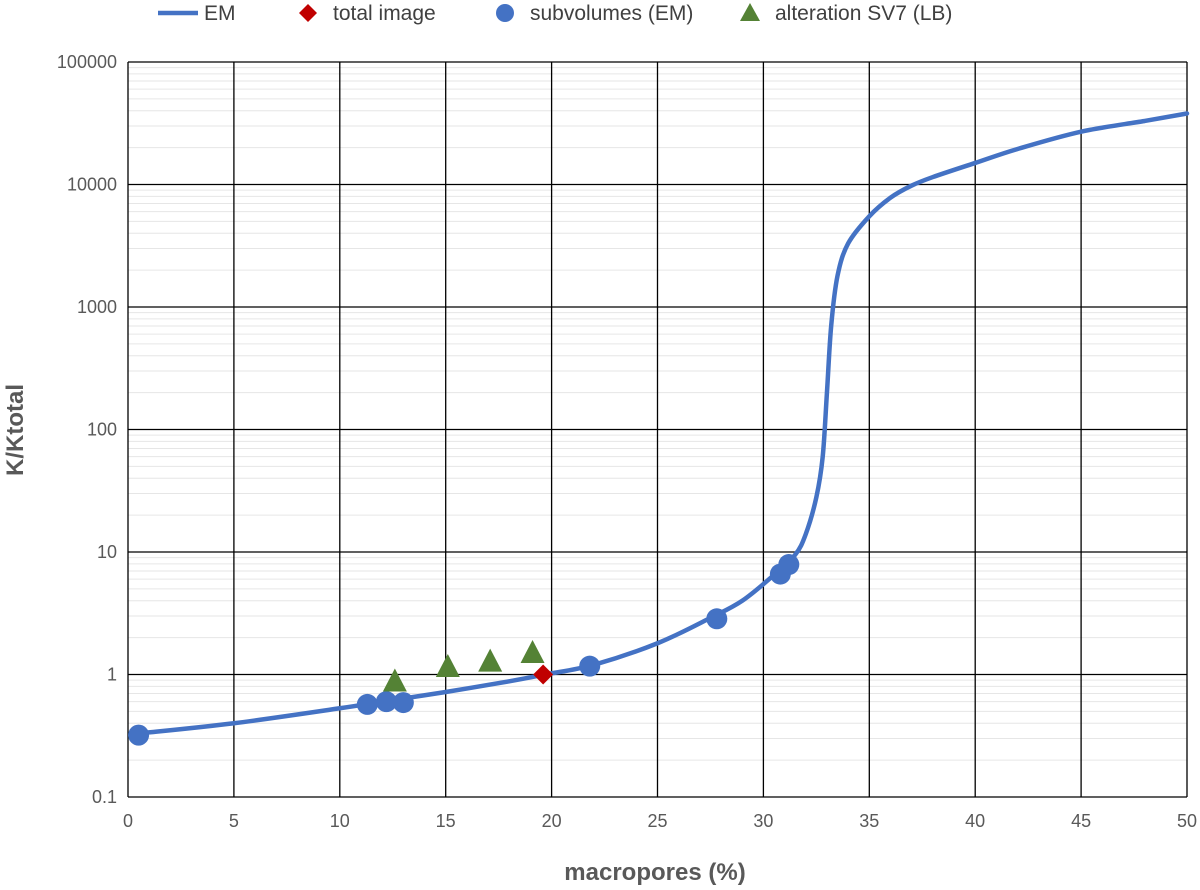  Describe the element at coordinates (308, 13) in the screenshot. I see `legend-diamond-swatch` at that location.